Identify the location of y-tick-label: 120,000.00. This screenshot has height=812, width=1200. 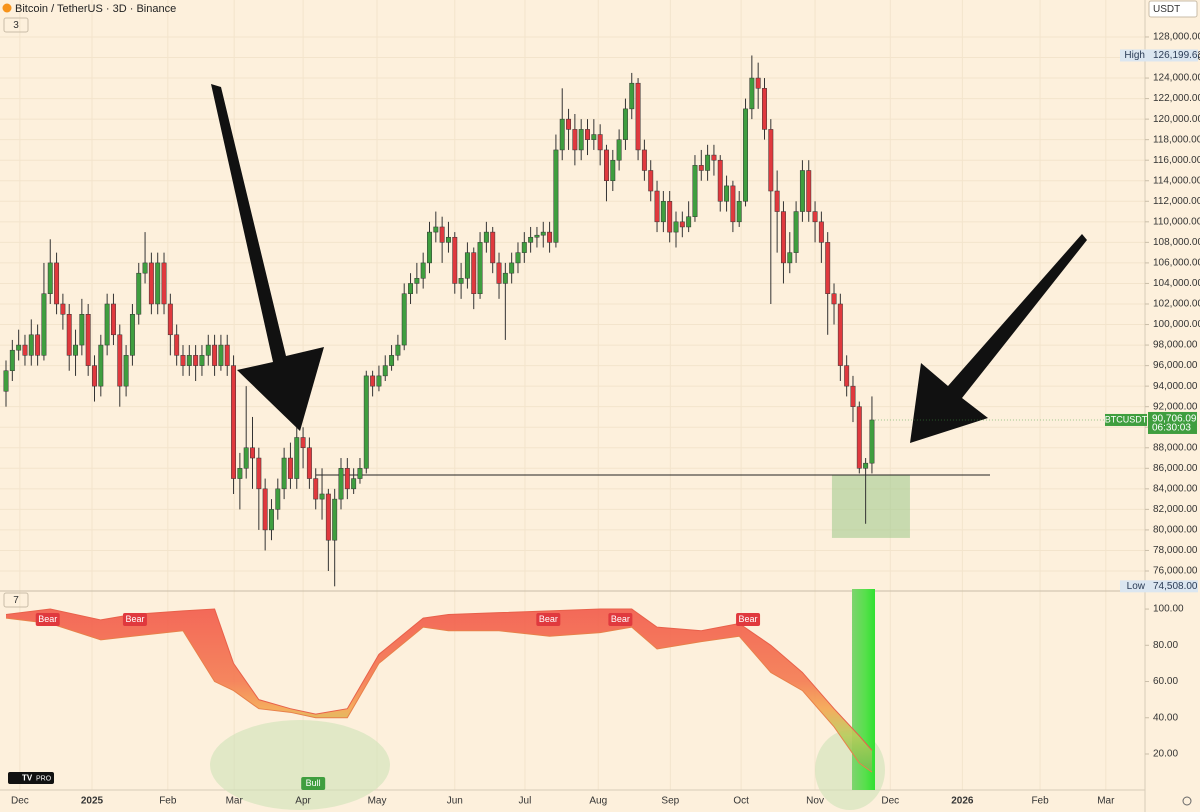
(1176, 119).